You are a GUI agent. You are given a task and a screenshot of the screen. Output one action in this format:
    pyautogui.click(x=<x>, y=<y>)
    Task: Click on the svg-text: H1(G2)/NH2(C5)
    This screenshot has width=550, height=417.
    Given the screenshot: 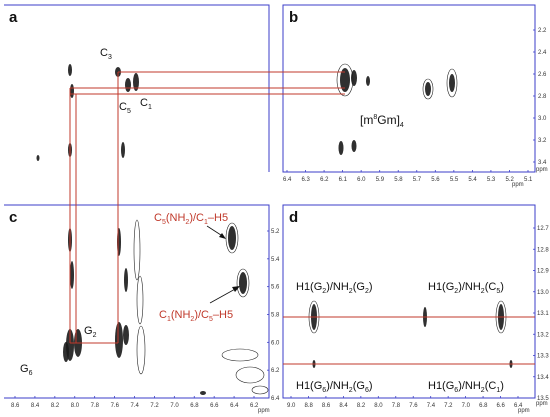 What is the action you would take?
    pyautogui.click(x=466, y=288)
    